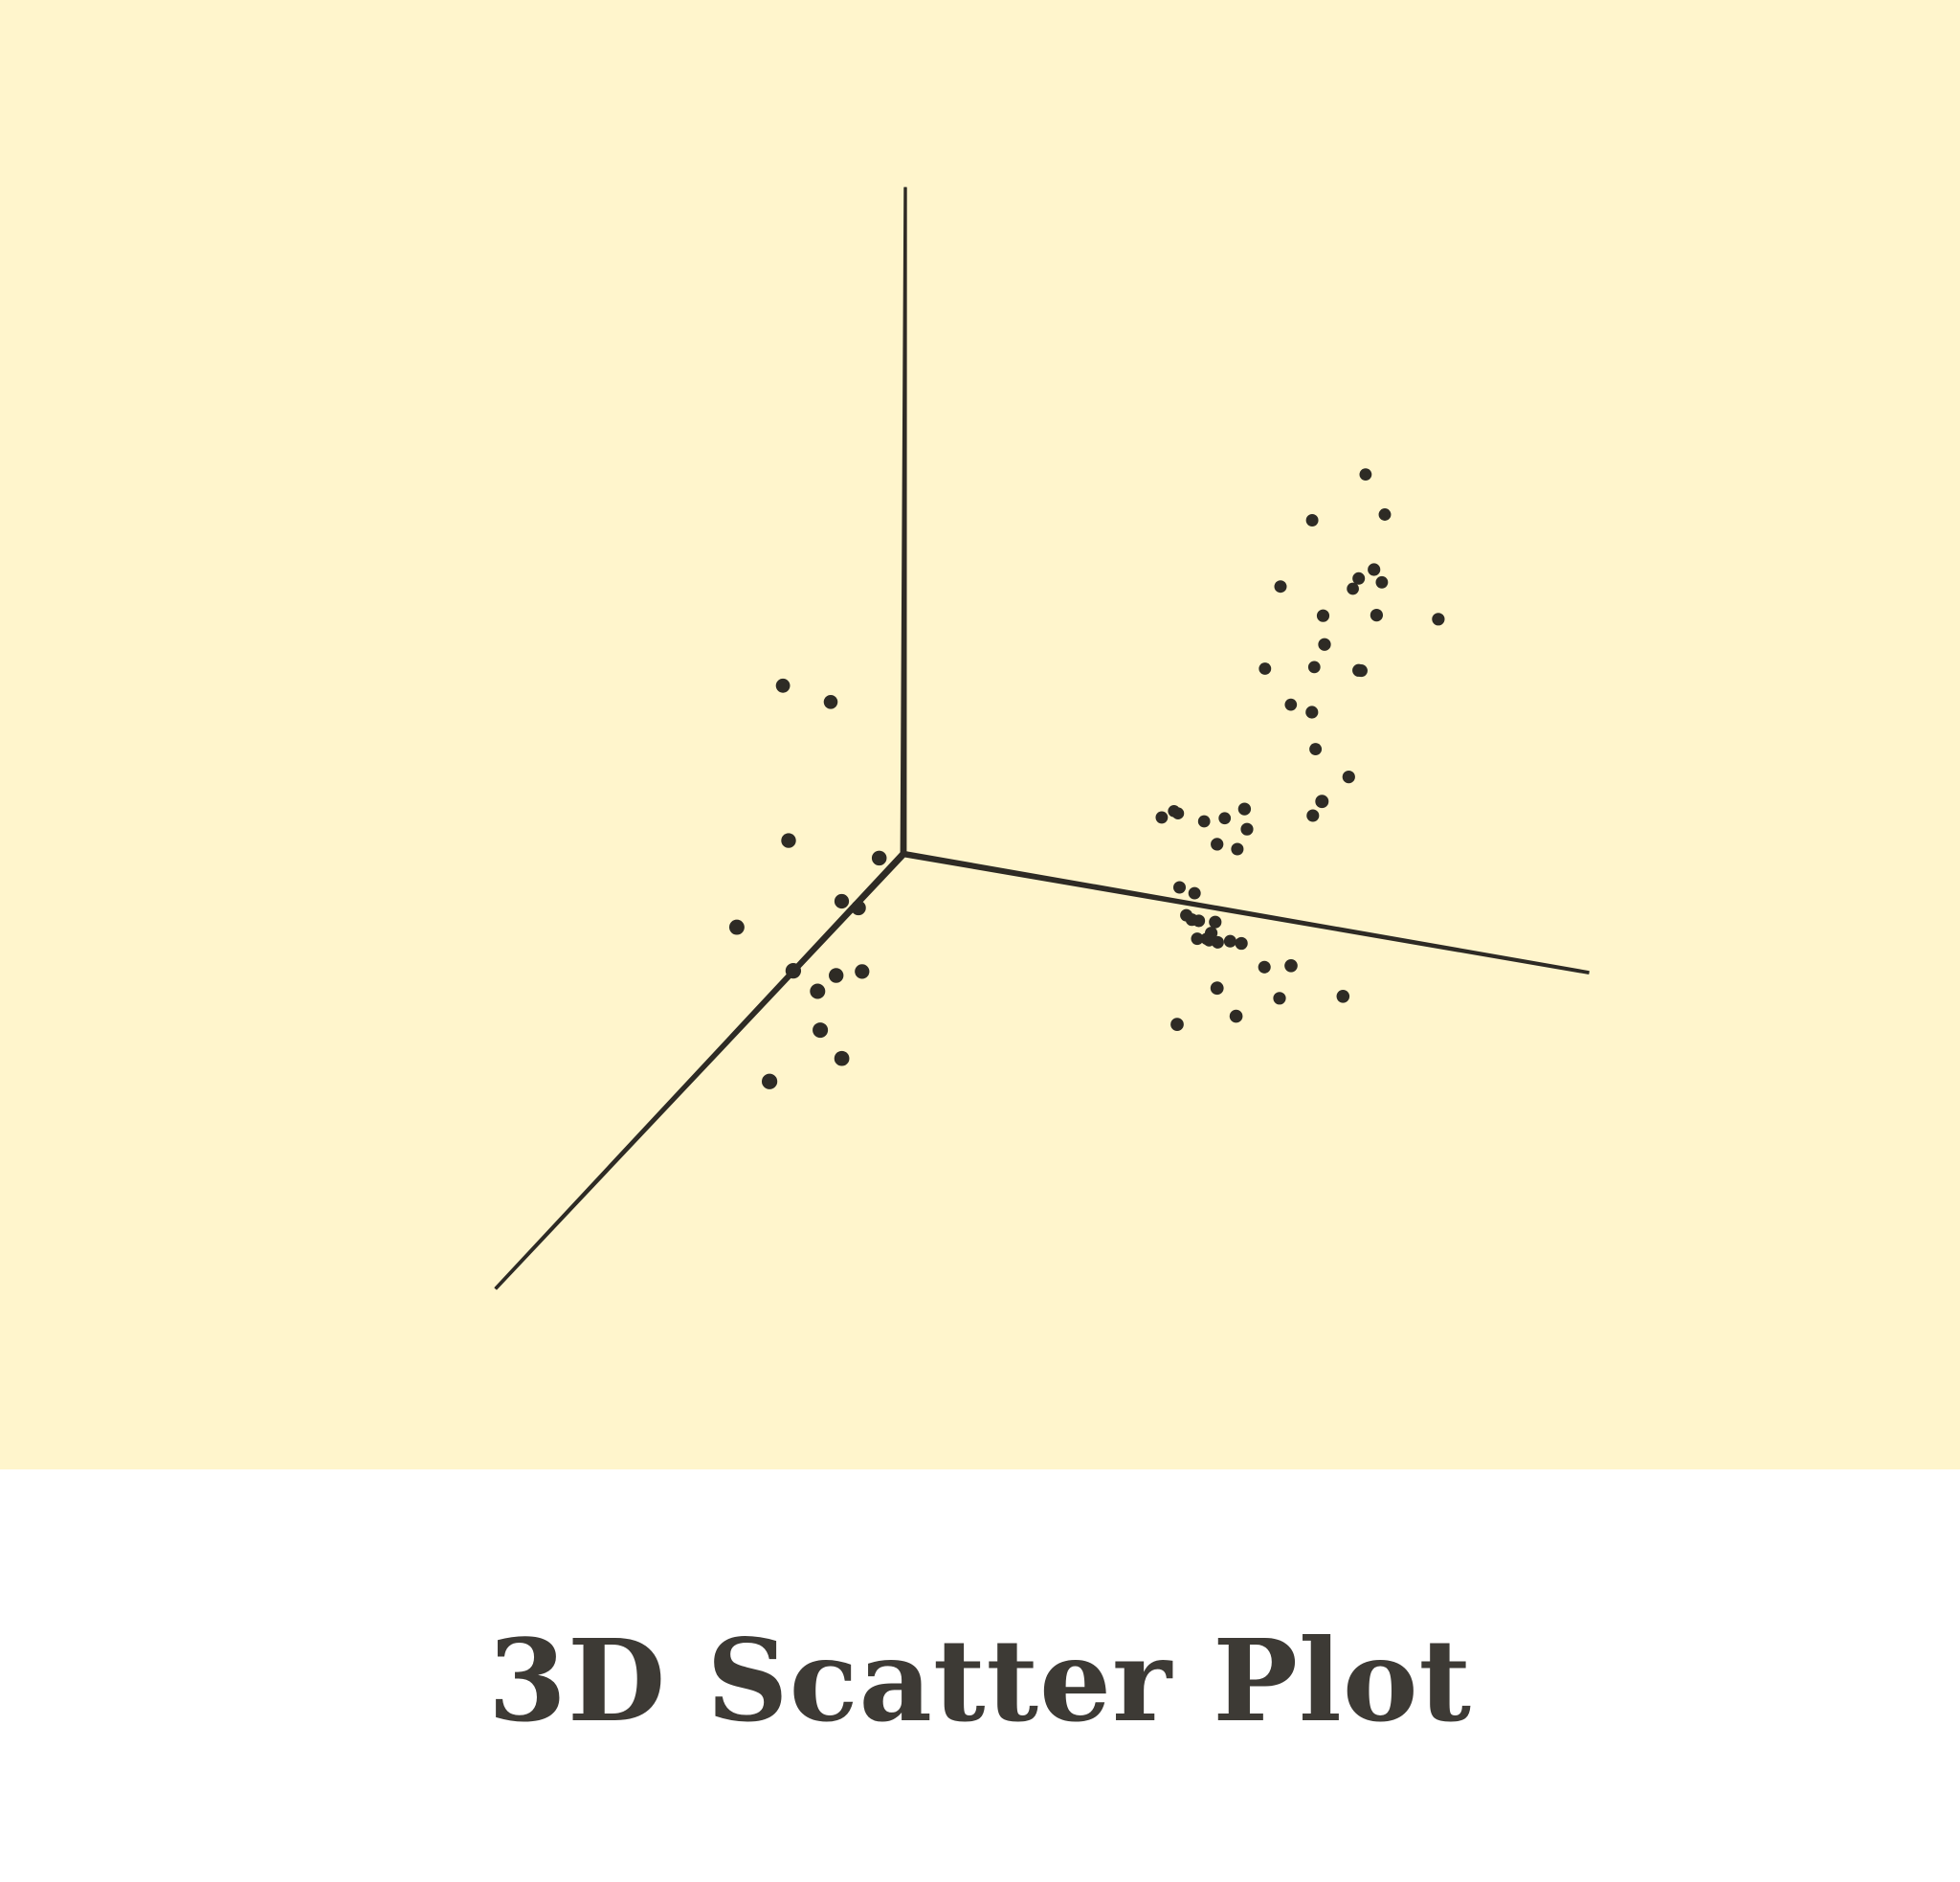  Describe the element at coordinates (700, 1070) in the screenshot. I see `y-axis-line` at that location.